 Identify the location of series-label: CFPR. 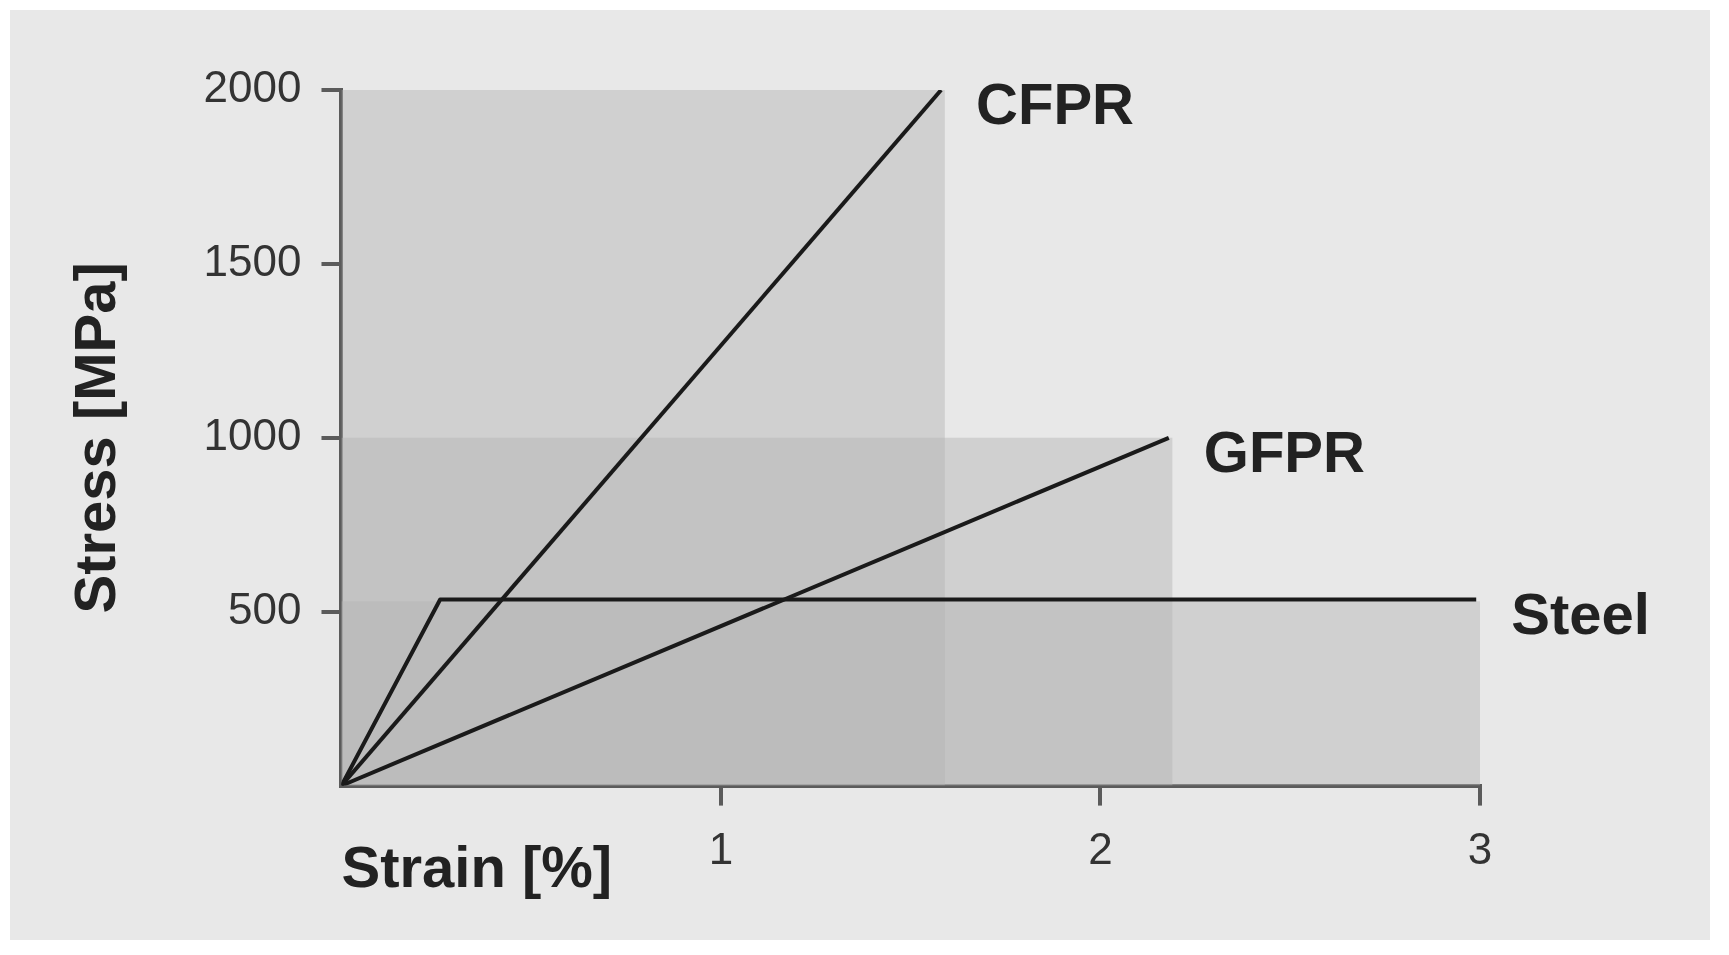
(1055, 103).